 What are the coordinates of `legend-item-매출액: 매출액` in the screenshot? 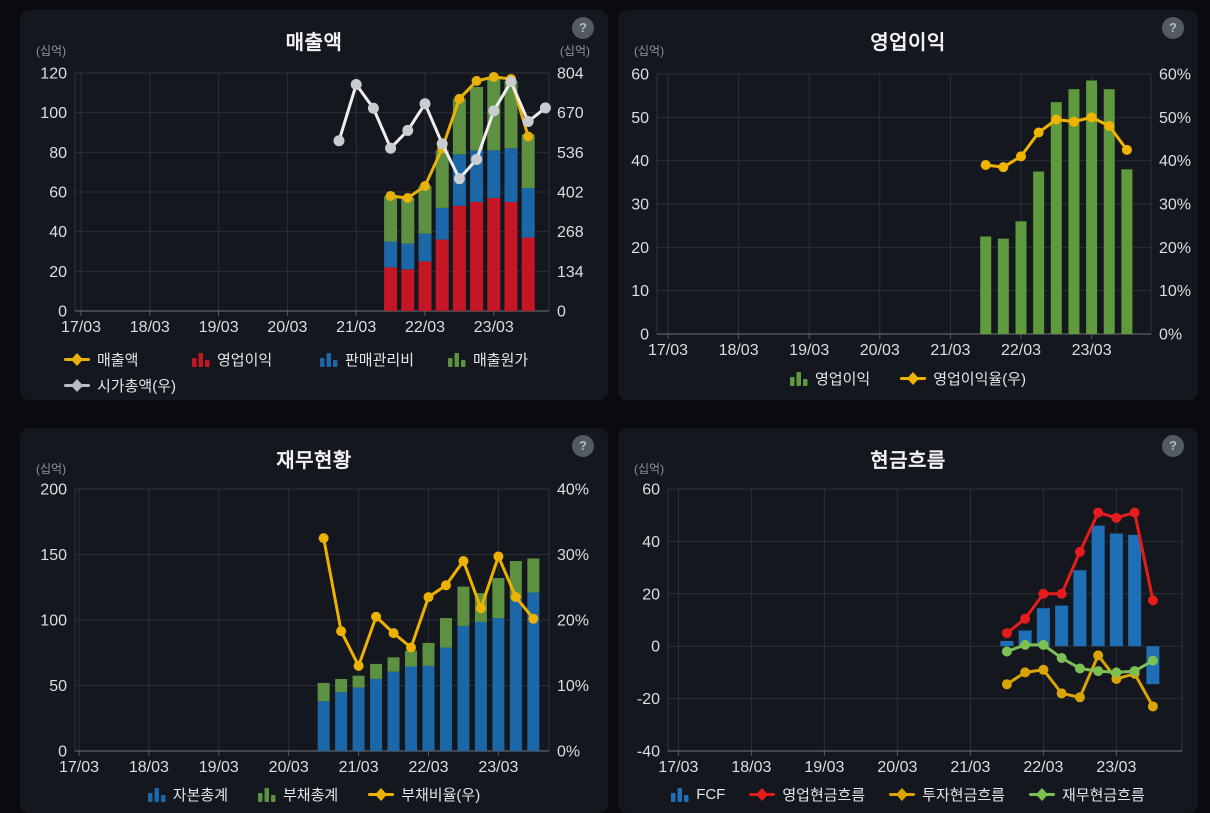 It's located at (128, 359).